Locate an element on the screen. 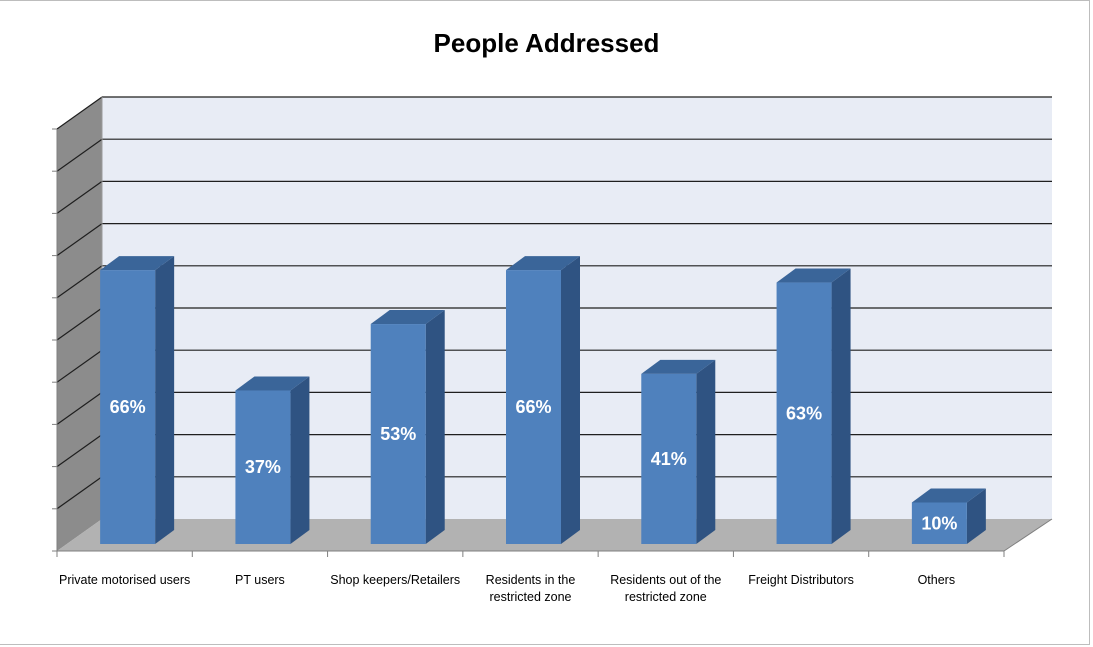 Image resolution: width=1093 pixels, height=647 pixels. data-label: 37% is located at coordinates (263, 467).